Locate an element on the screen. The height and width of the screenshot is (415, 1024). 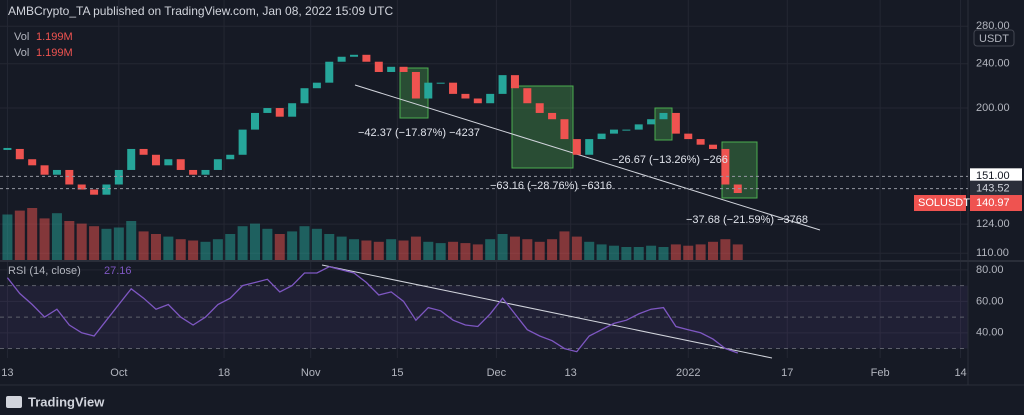
last-price-bg is located at coordinates (996, 203).